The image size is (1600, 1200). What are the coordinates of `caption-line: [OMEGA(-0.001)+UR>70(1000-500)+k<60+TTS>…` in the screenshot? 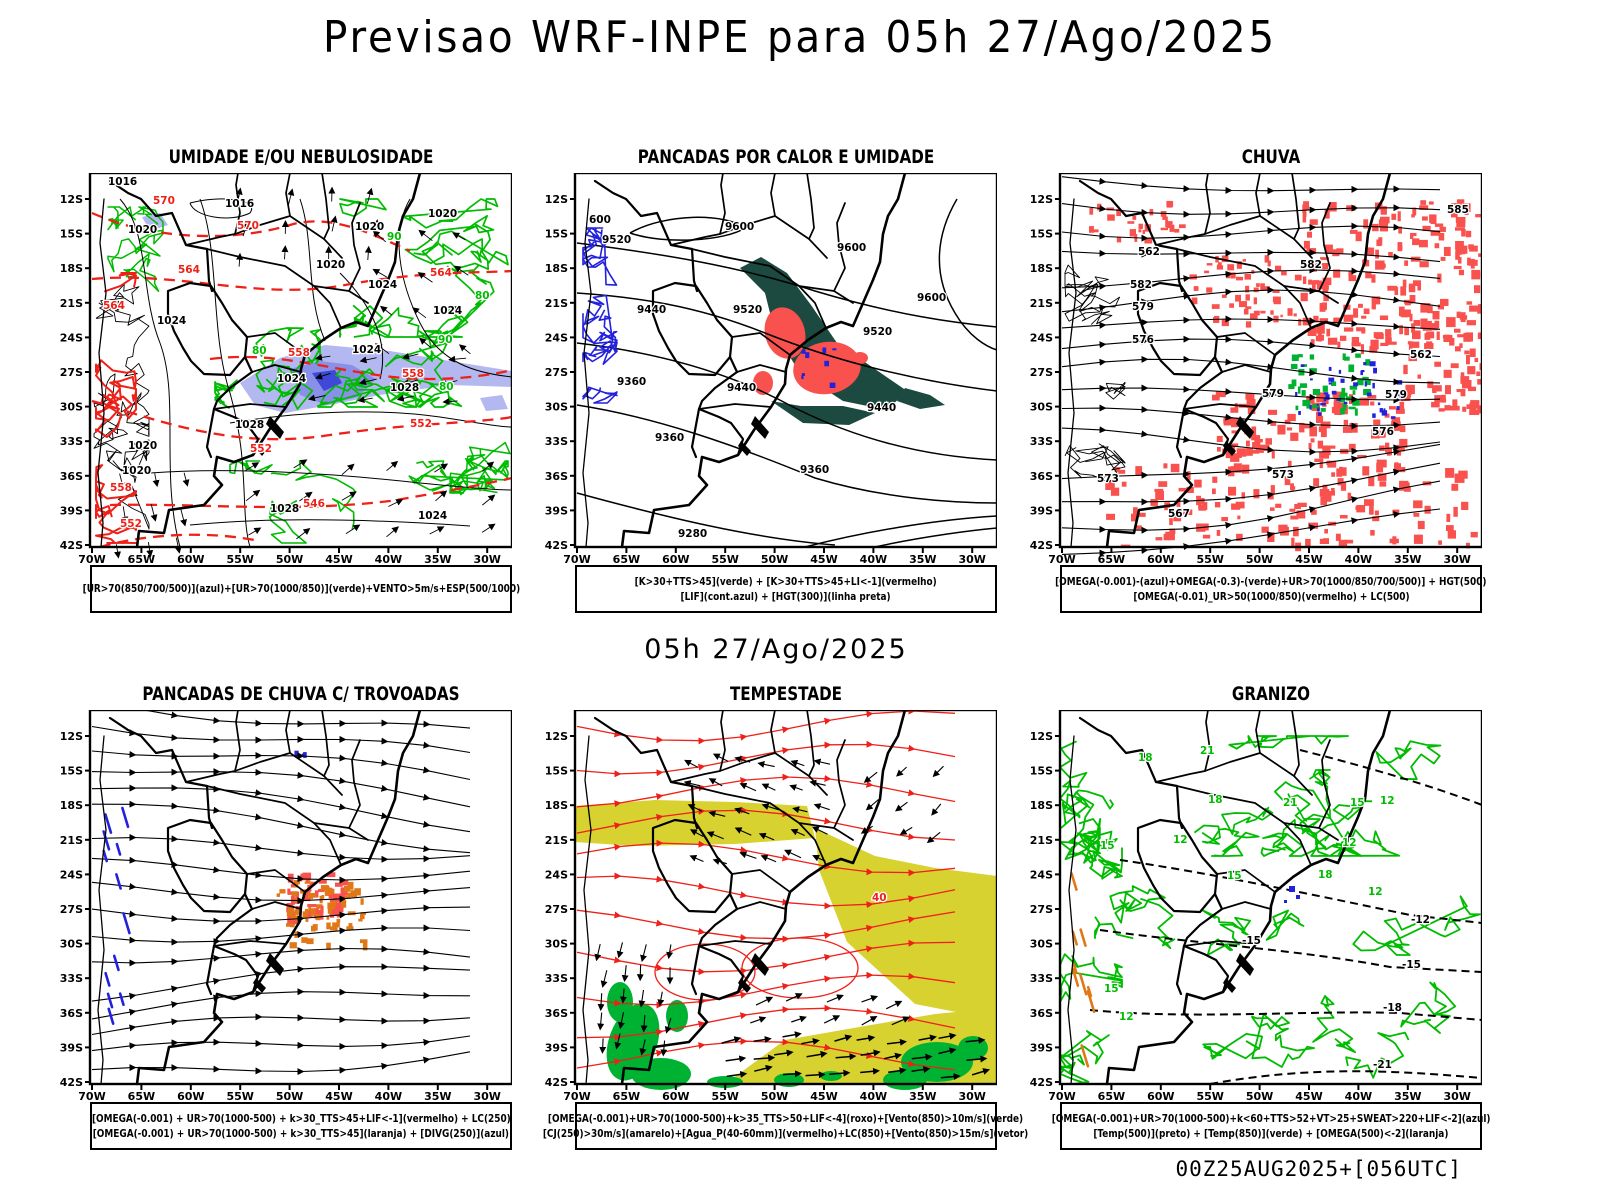 It's located at (1271, 1118).